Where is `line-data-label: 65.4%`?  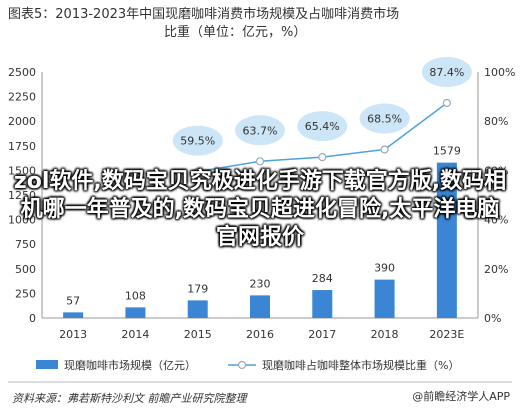 line-data-label: 65.4% is located at coordinates (322, 126).